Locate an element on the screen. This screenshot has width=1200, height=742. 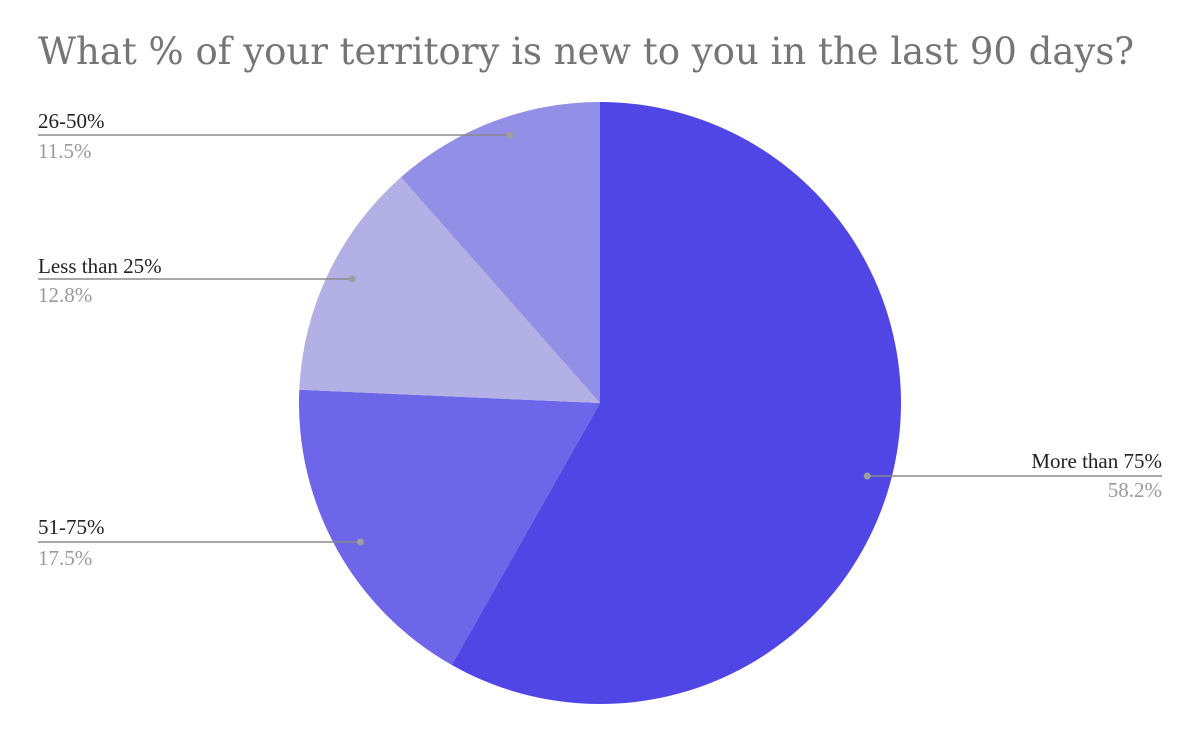
slice-value-label: 11.5% is located at coordinates (64, 151).